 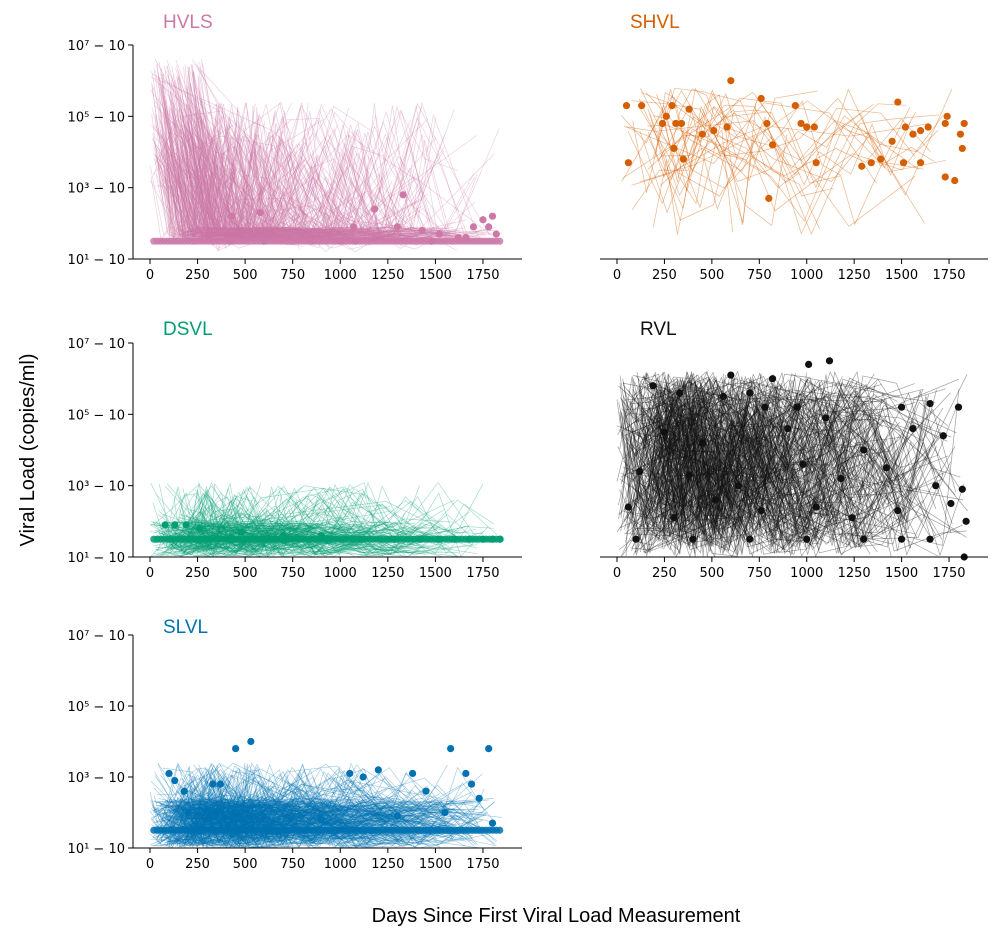 I want to click on x-tick-label: 0, so click(x=617, y=573).